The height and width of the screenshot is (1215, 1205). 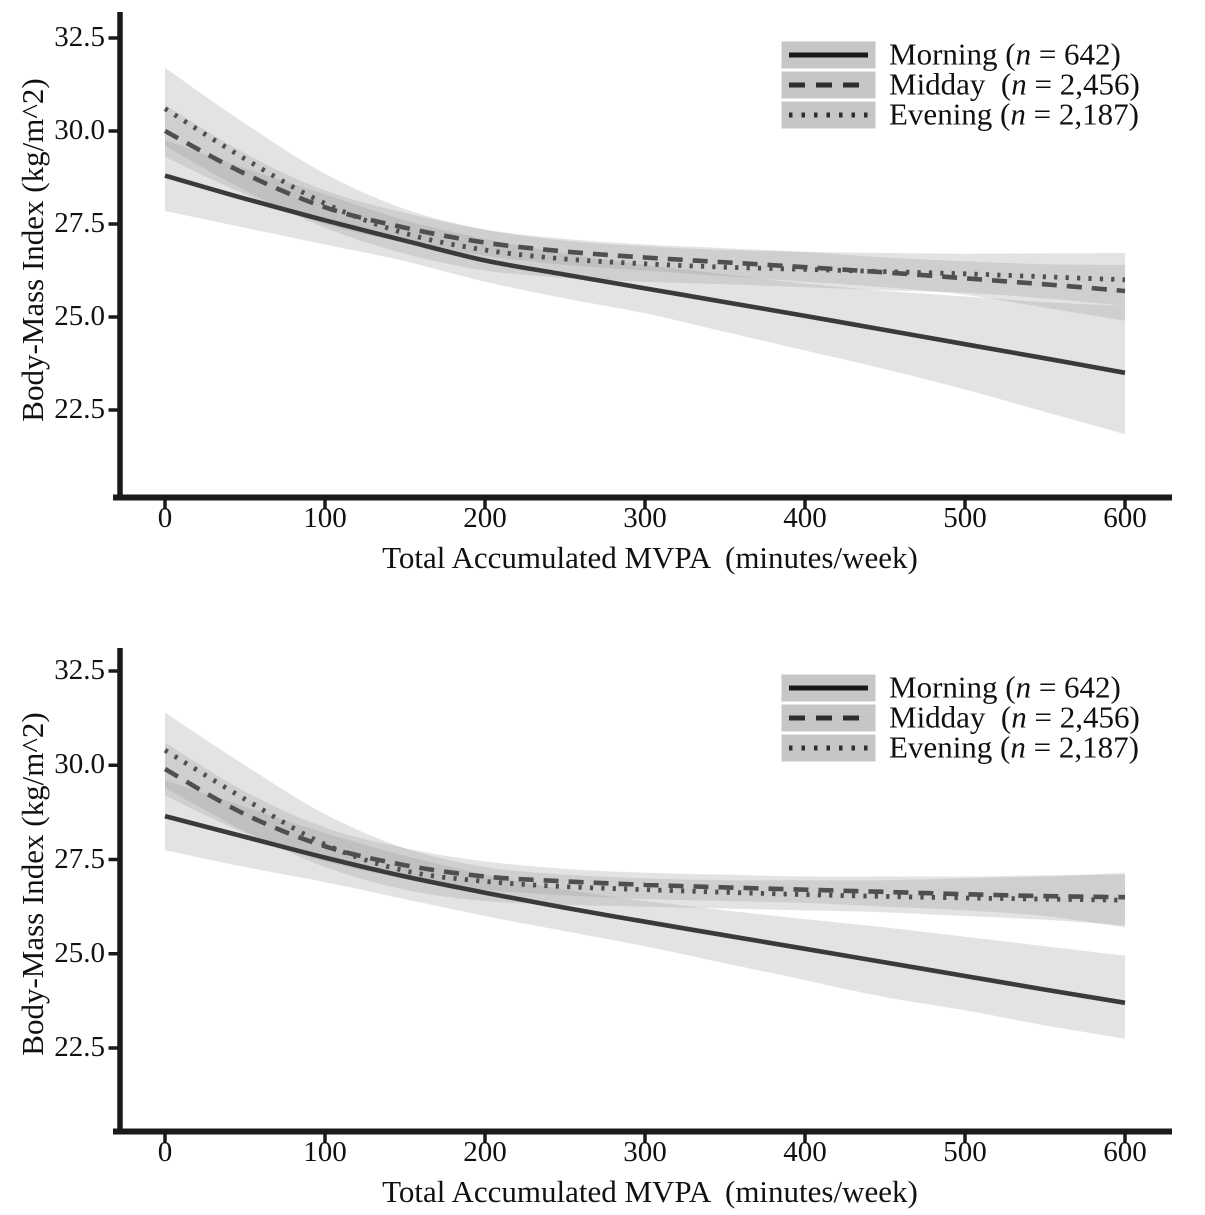 I want to click on series-line-solid-panel2, so click(x=645, y=909).